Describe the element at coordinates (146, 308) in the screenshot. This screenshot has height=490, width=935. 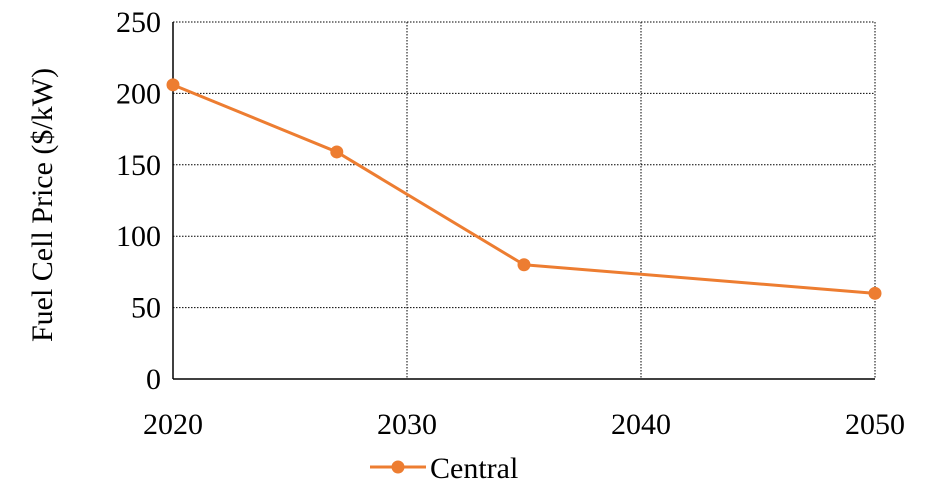
I see `y-tick-label: 50` at that location.